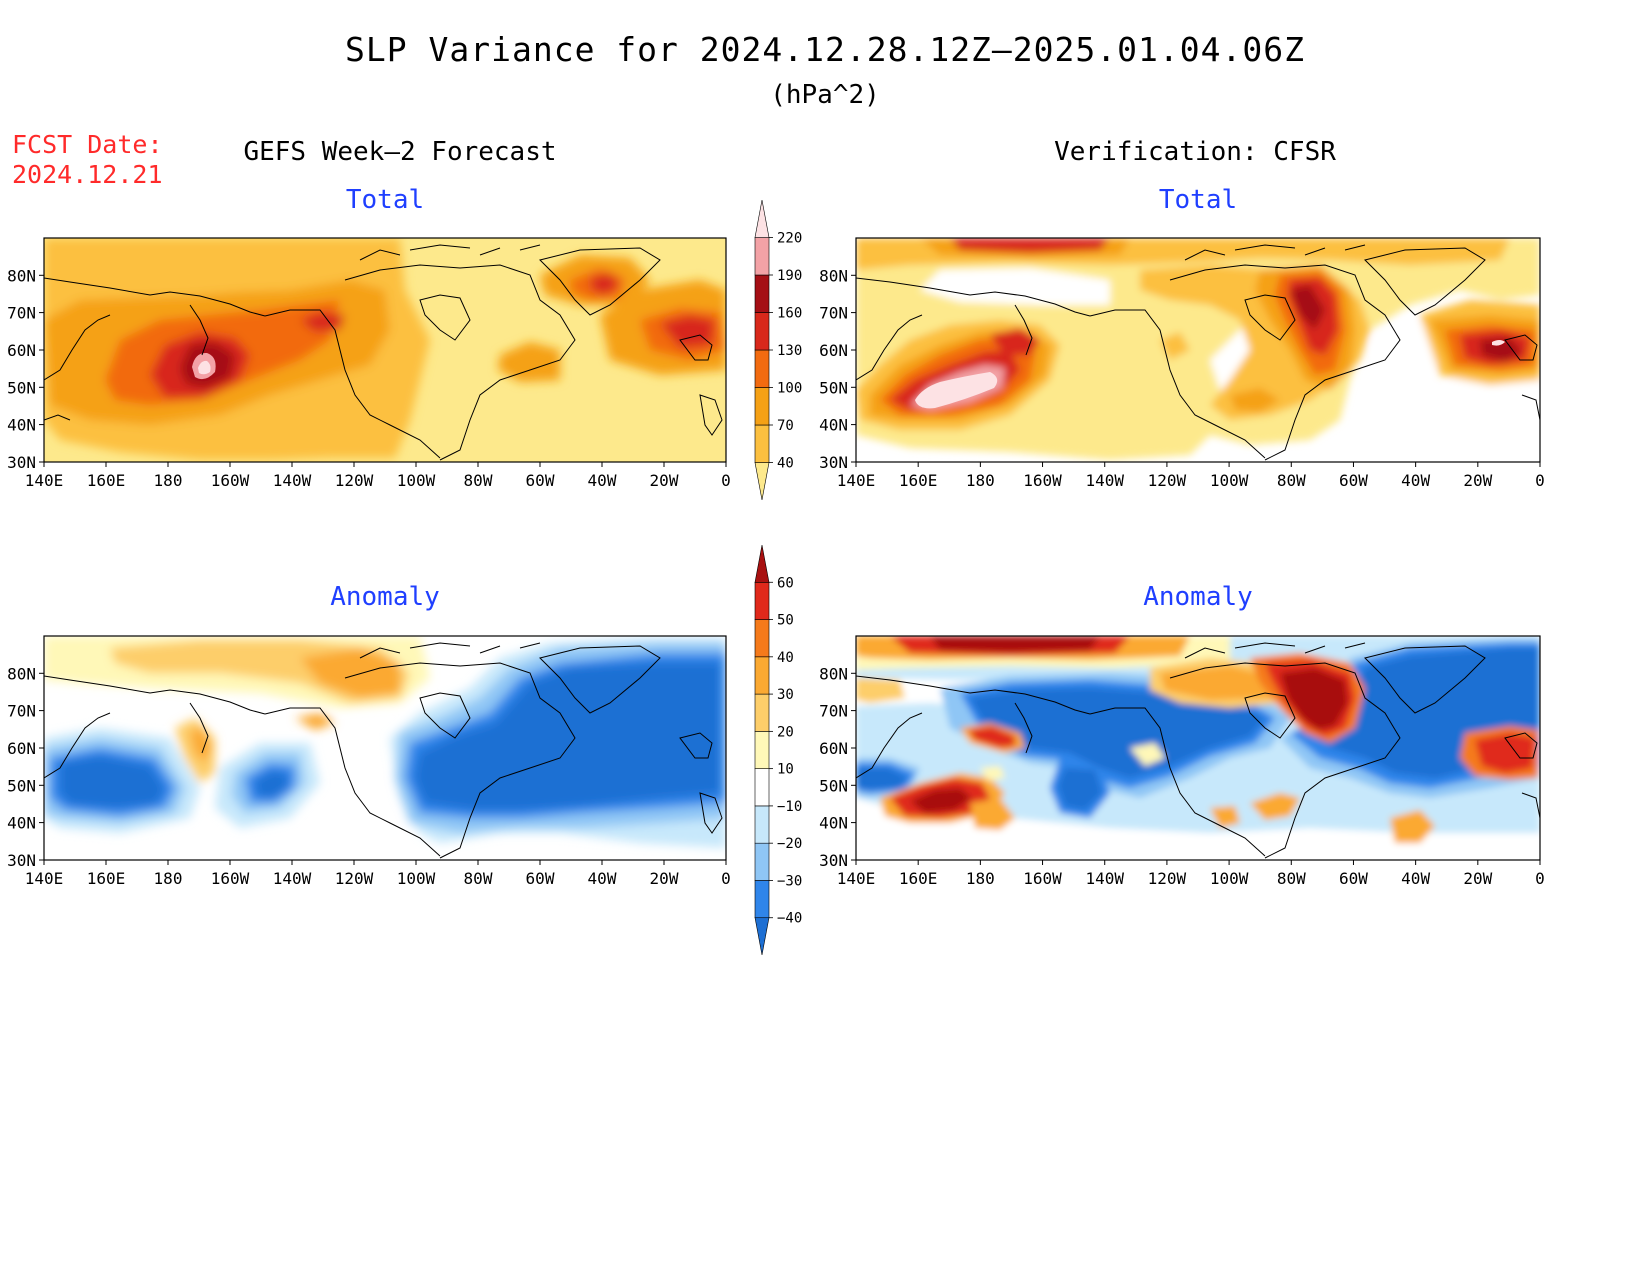 The image size is (1650, 1275). Describe the element at coordinates (789, 844) in the screenshot. I see `colorbar-label: −20` at that location.